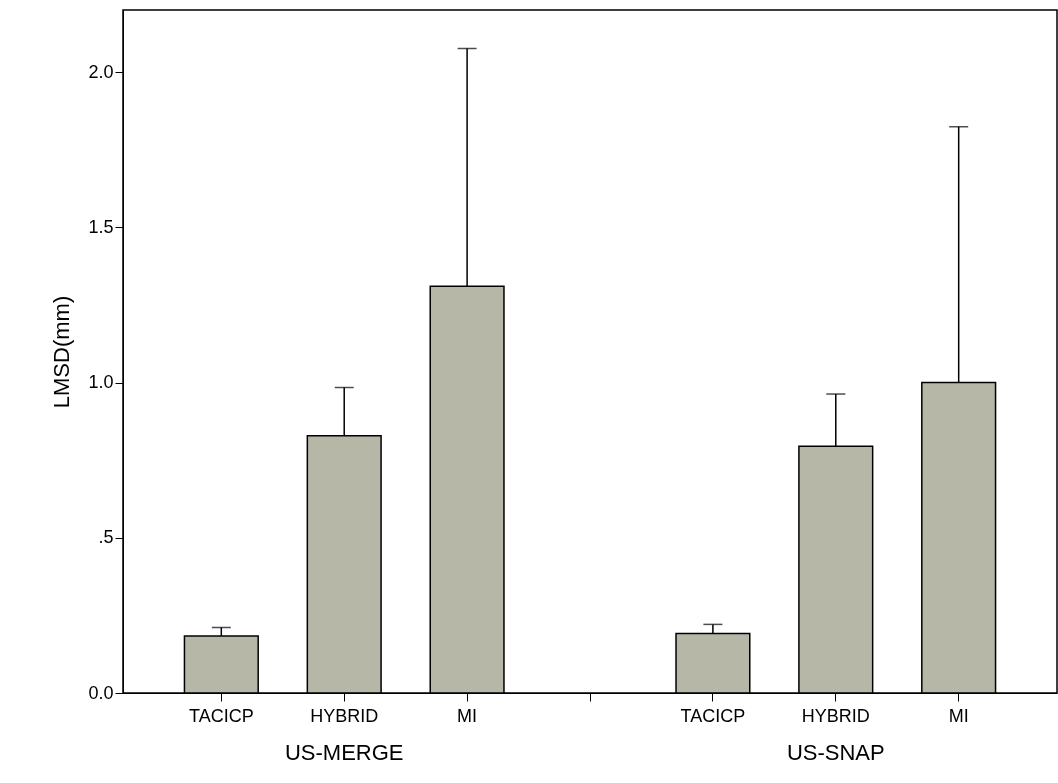 The width and height of the screenshot is (1058, 783). I want to click on y-axis-title: LMSD(mm), so click(62, 352).